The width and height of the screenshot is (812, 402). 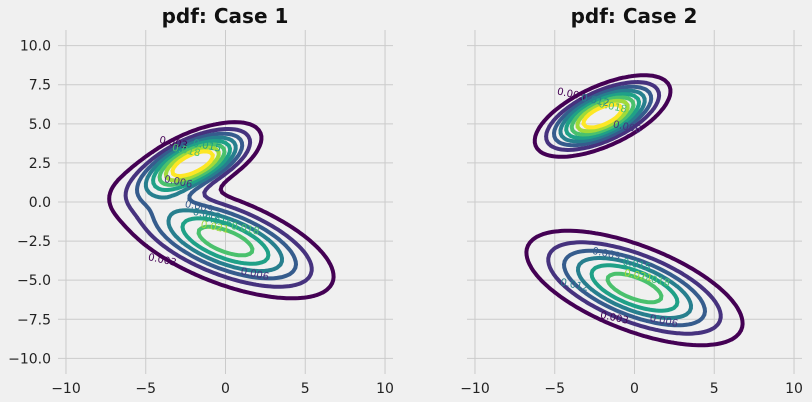 I want to click on chart-title: pdf: Case 1, so click(x=225, y=16).